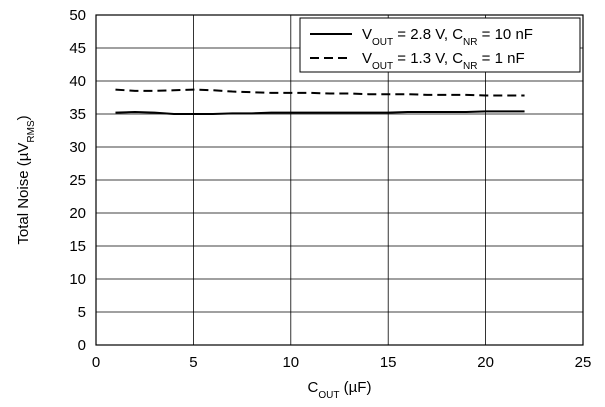  I want to click on y-tick-label: 30, so click(77, 147).